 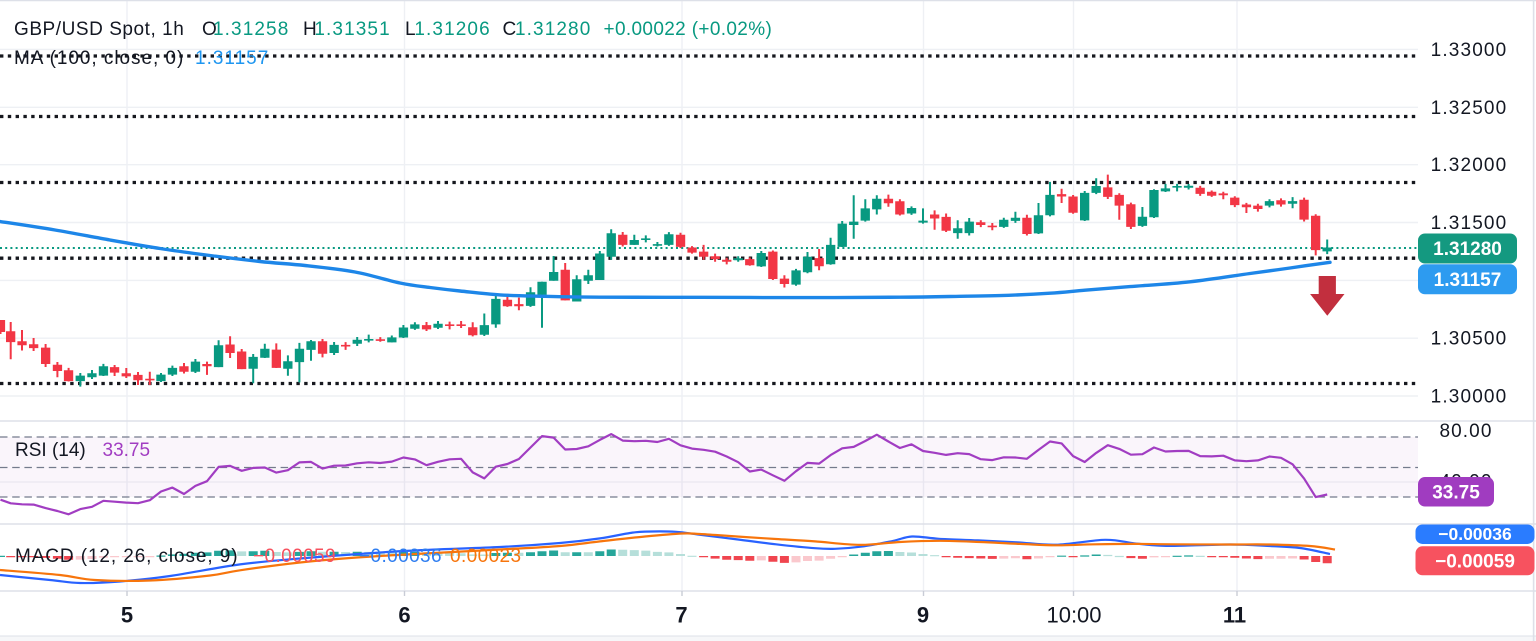 What do you see at coordinates (99, 58) in the screenshot?
I see `svg-text: MA (100, close, 0)` at bounding box center [99, 58].